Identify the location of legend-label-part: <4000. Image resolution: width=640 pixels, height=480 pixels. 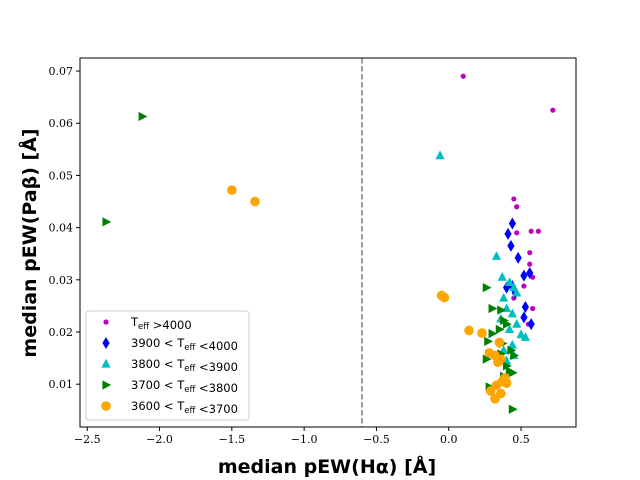
(216, 346).